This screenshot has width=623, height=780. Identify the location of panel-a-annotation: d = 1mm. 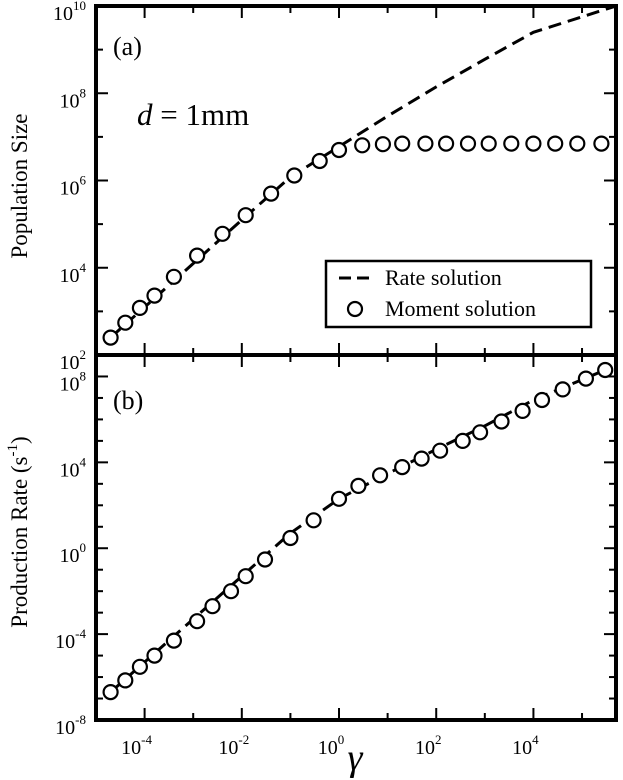
(193, 114).